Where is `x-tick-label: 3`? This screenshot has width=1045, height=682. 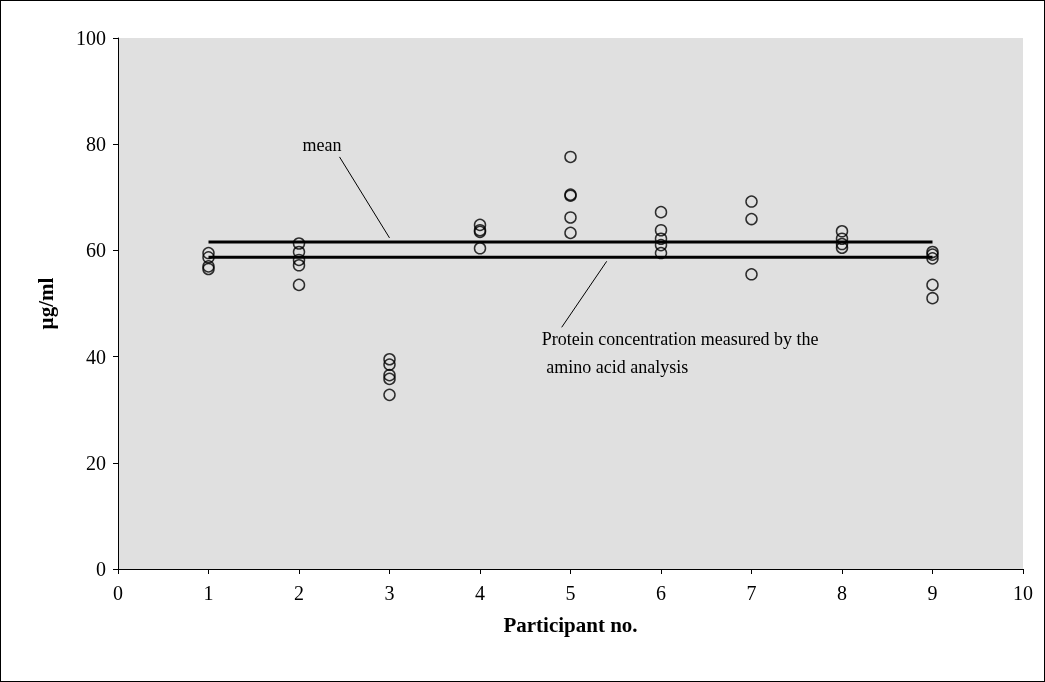
x-tick-label: 3 is located at coordinates (389, 593).